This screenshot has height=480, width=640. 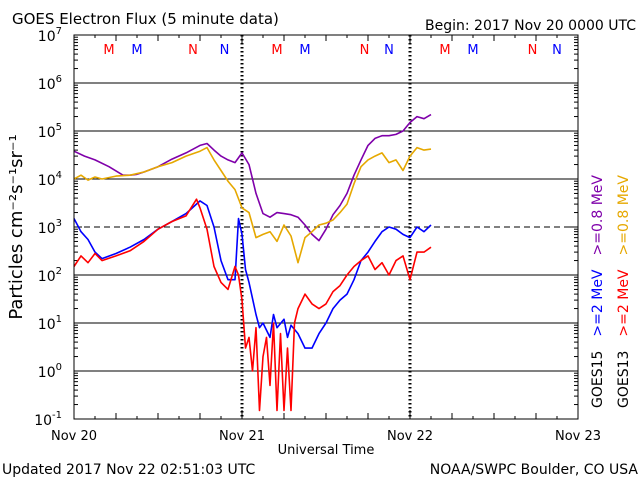 I want to click on y-tick-exponent: 5, so click(x=59, y=127).